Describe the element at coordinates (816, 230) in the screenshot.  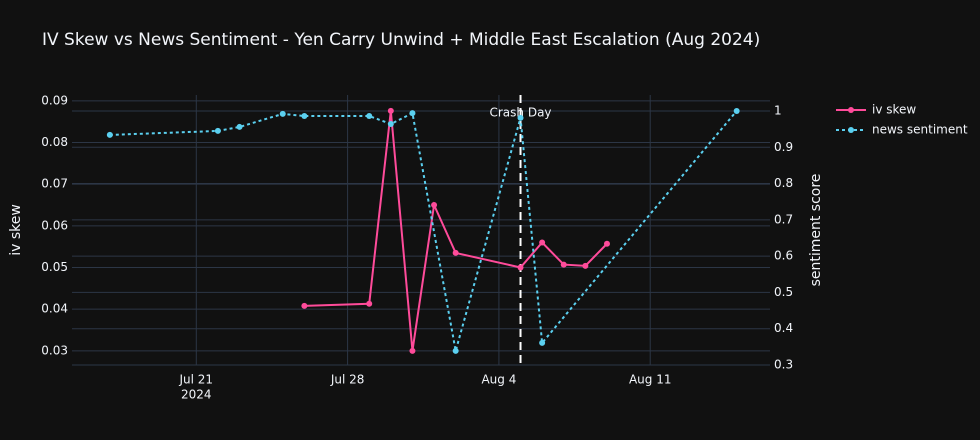
I see `y2-axis-title: sentiment score` at that location.